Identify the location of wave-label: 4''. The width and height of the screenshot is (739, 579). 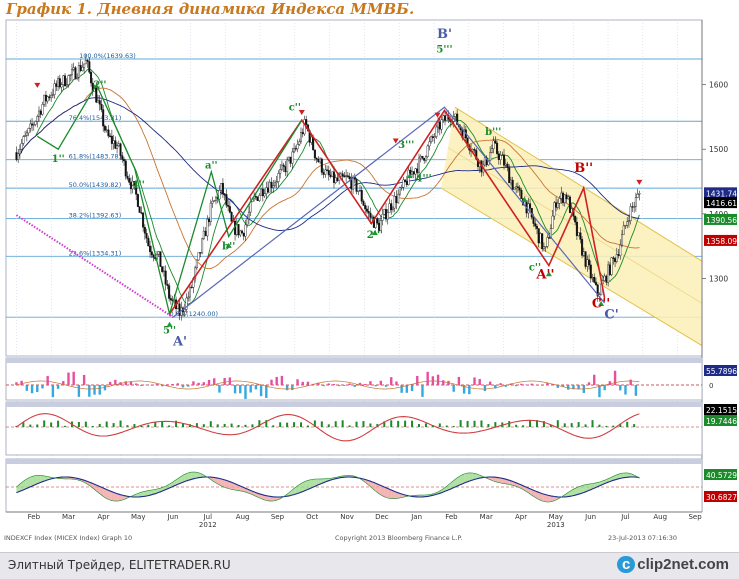
(138, 185).